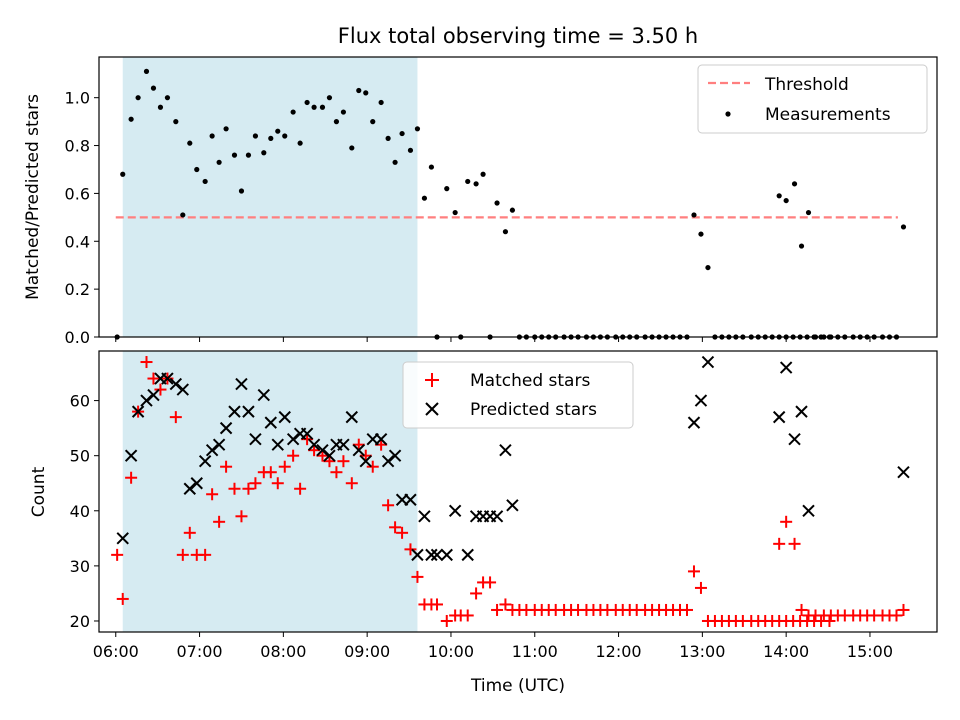 The width and height of the screenshot is (960, 720). Describe the element at coordinates (77, 289) in the screenshot. I see `top-y-tick-label: 0.2` at that location.